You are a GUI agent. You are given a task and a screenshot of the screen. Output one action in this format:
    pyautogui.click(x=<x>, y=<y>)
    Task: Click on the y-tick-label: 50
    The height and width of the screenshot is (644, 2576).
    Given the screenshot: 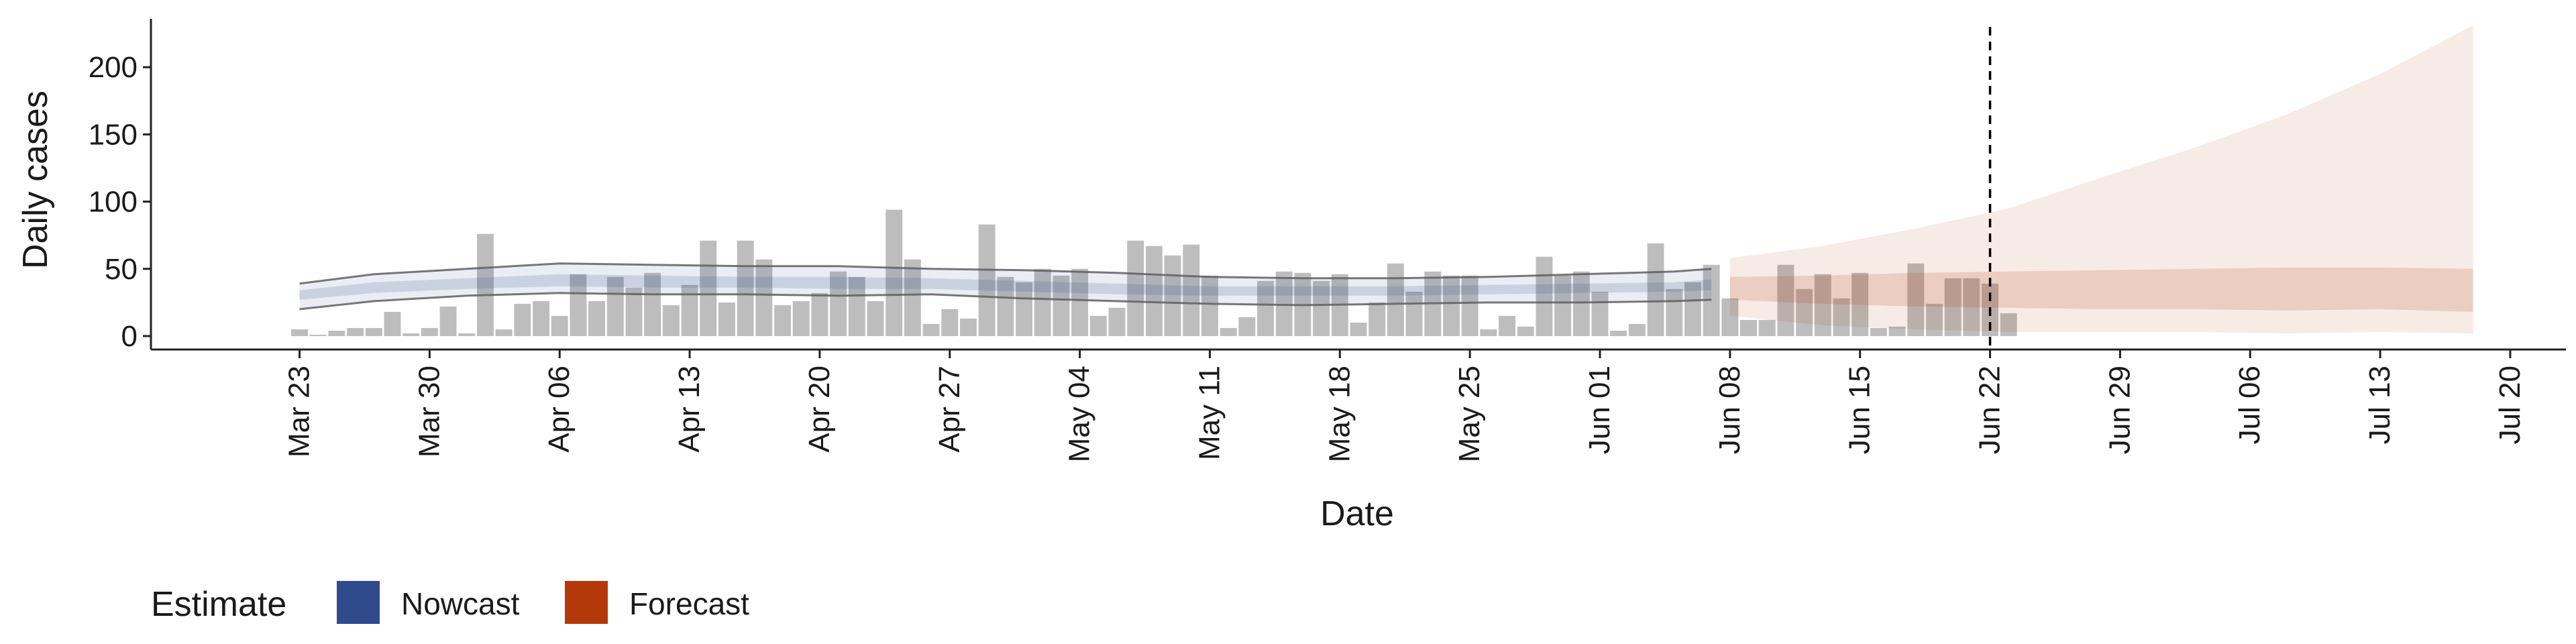 What is the action you would take?
    pyautogui.click(x=121, y=269)
    